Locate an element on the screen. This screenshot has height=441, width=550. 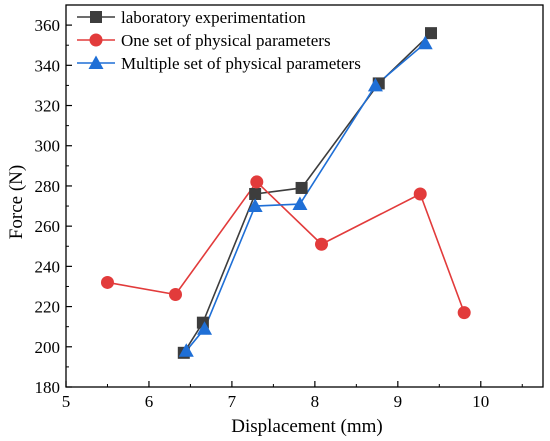
y-tick-label: 220 is located at coordinates (48, 307).